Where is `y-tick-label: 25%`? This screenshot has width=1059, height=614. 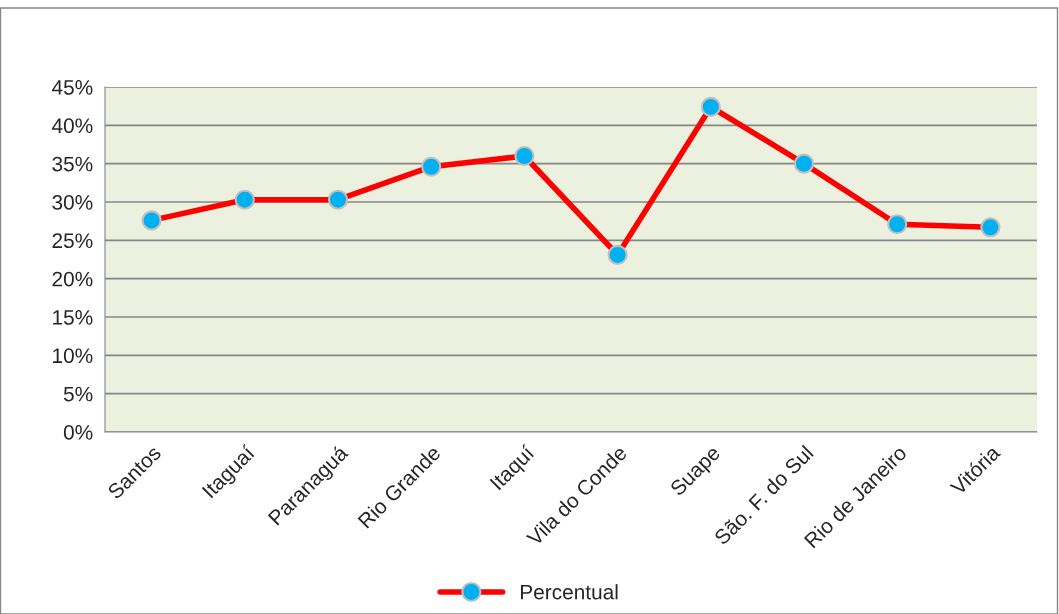 y-tick-label: 25% is located at coordinates (72, 241).